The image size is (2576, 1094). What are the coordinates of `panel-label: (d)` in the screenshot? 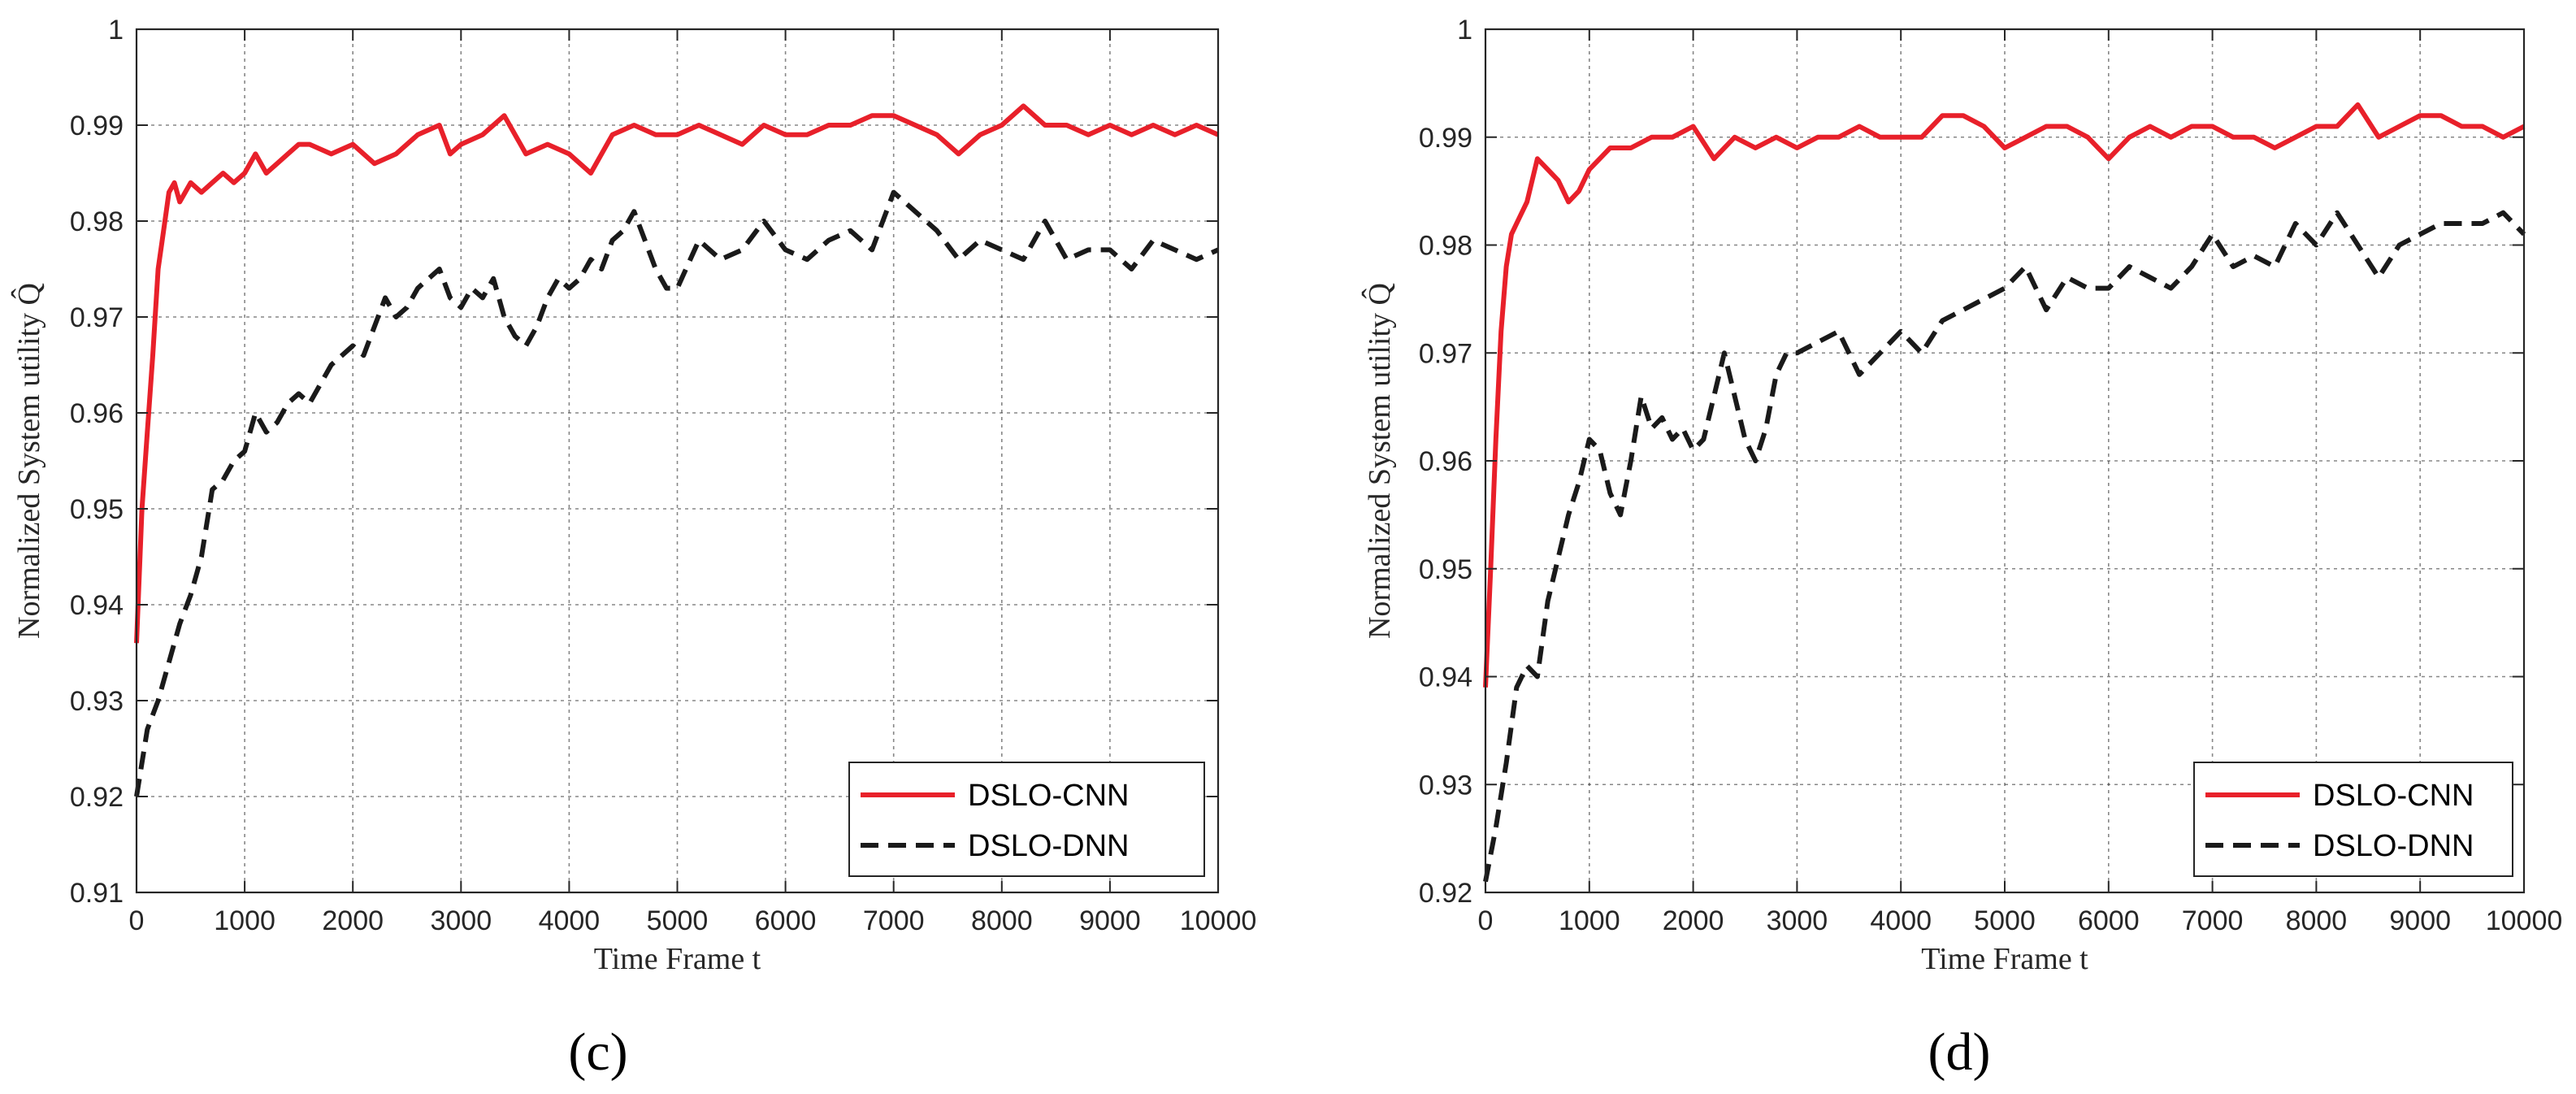 It's located at (1960, 1052).